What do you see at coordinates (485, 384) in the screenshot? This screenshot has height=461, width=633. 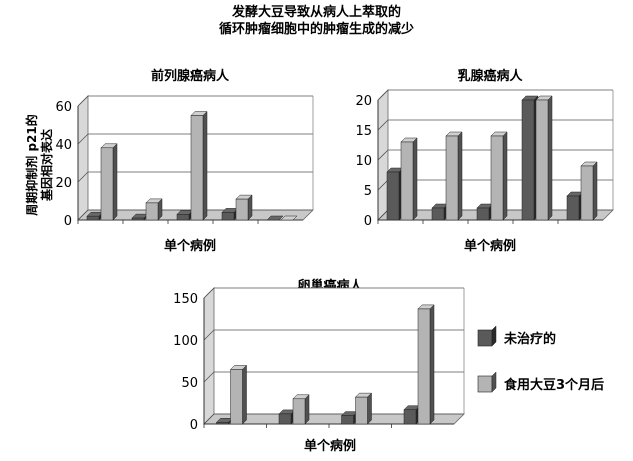 I see `legend-swatch-soy` at bounding box center [485, 384].